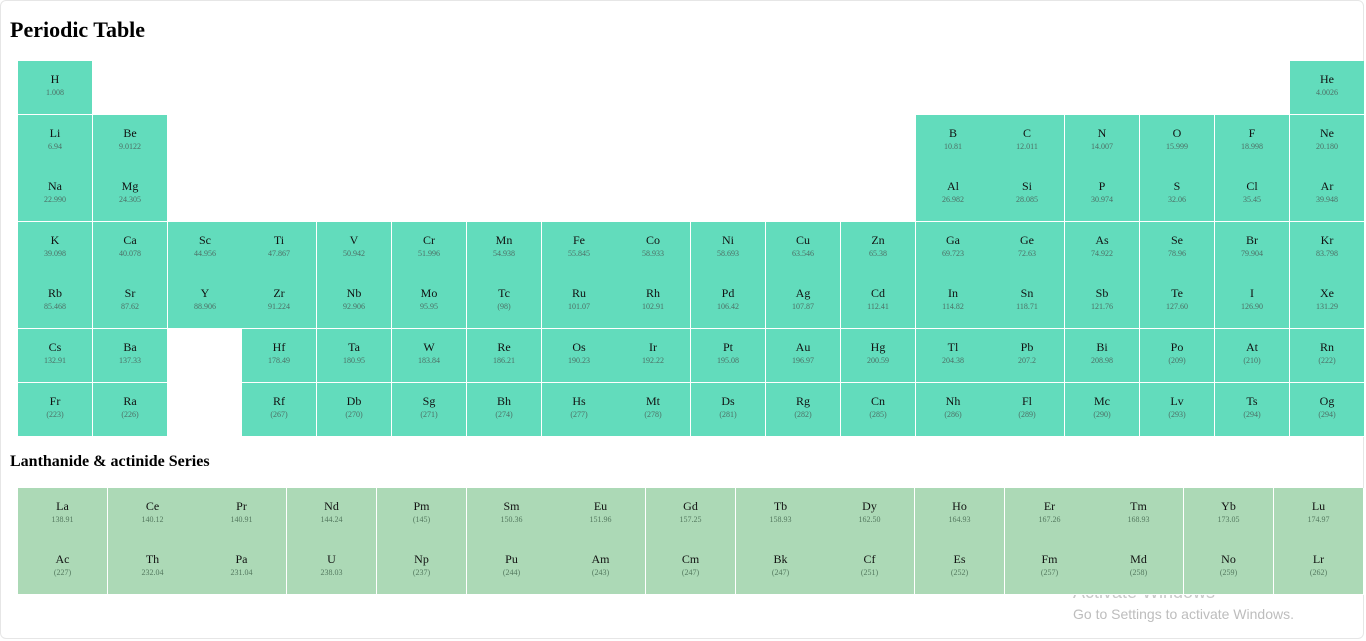  Describe the element at coordinates (1027, 142) in the screenshot. I see `element-cell-c: C 12.011` at that location.